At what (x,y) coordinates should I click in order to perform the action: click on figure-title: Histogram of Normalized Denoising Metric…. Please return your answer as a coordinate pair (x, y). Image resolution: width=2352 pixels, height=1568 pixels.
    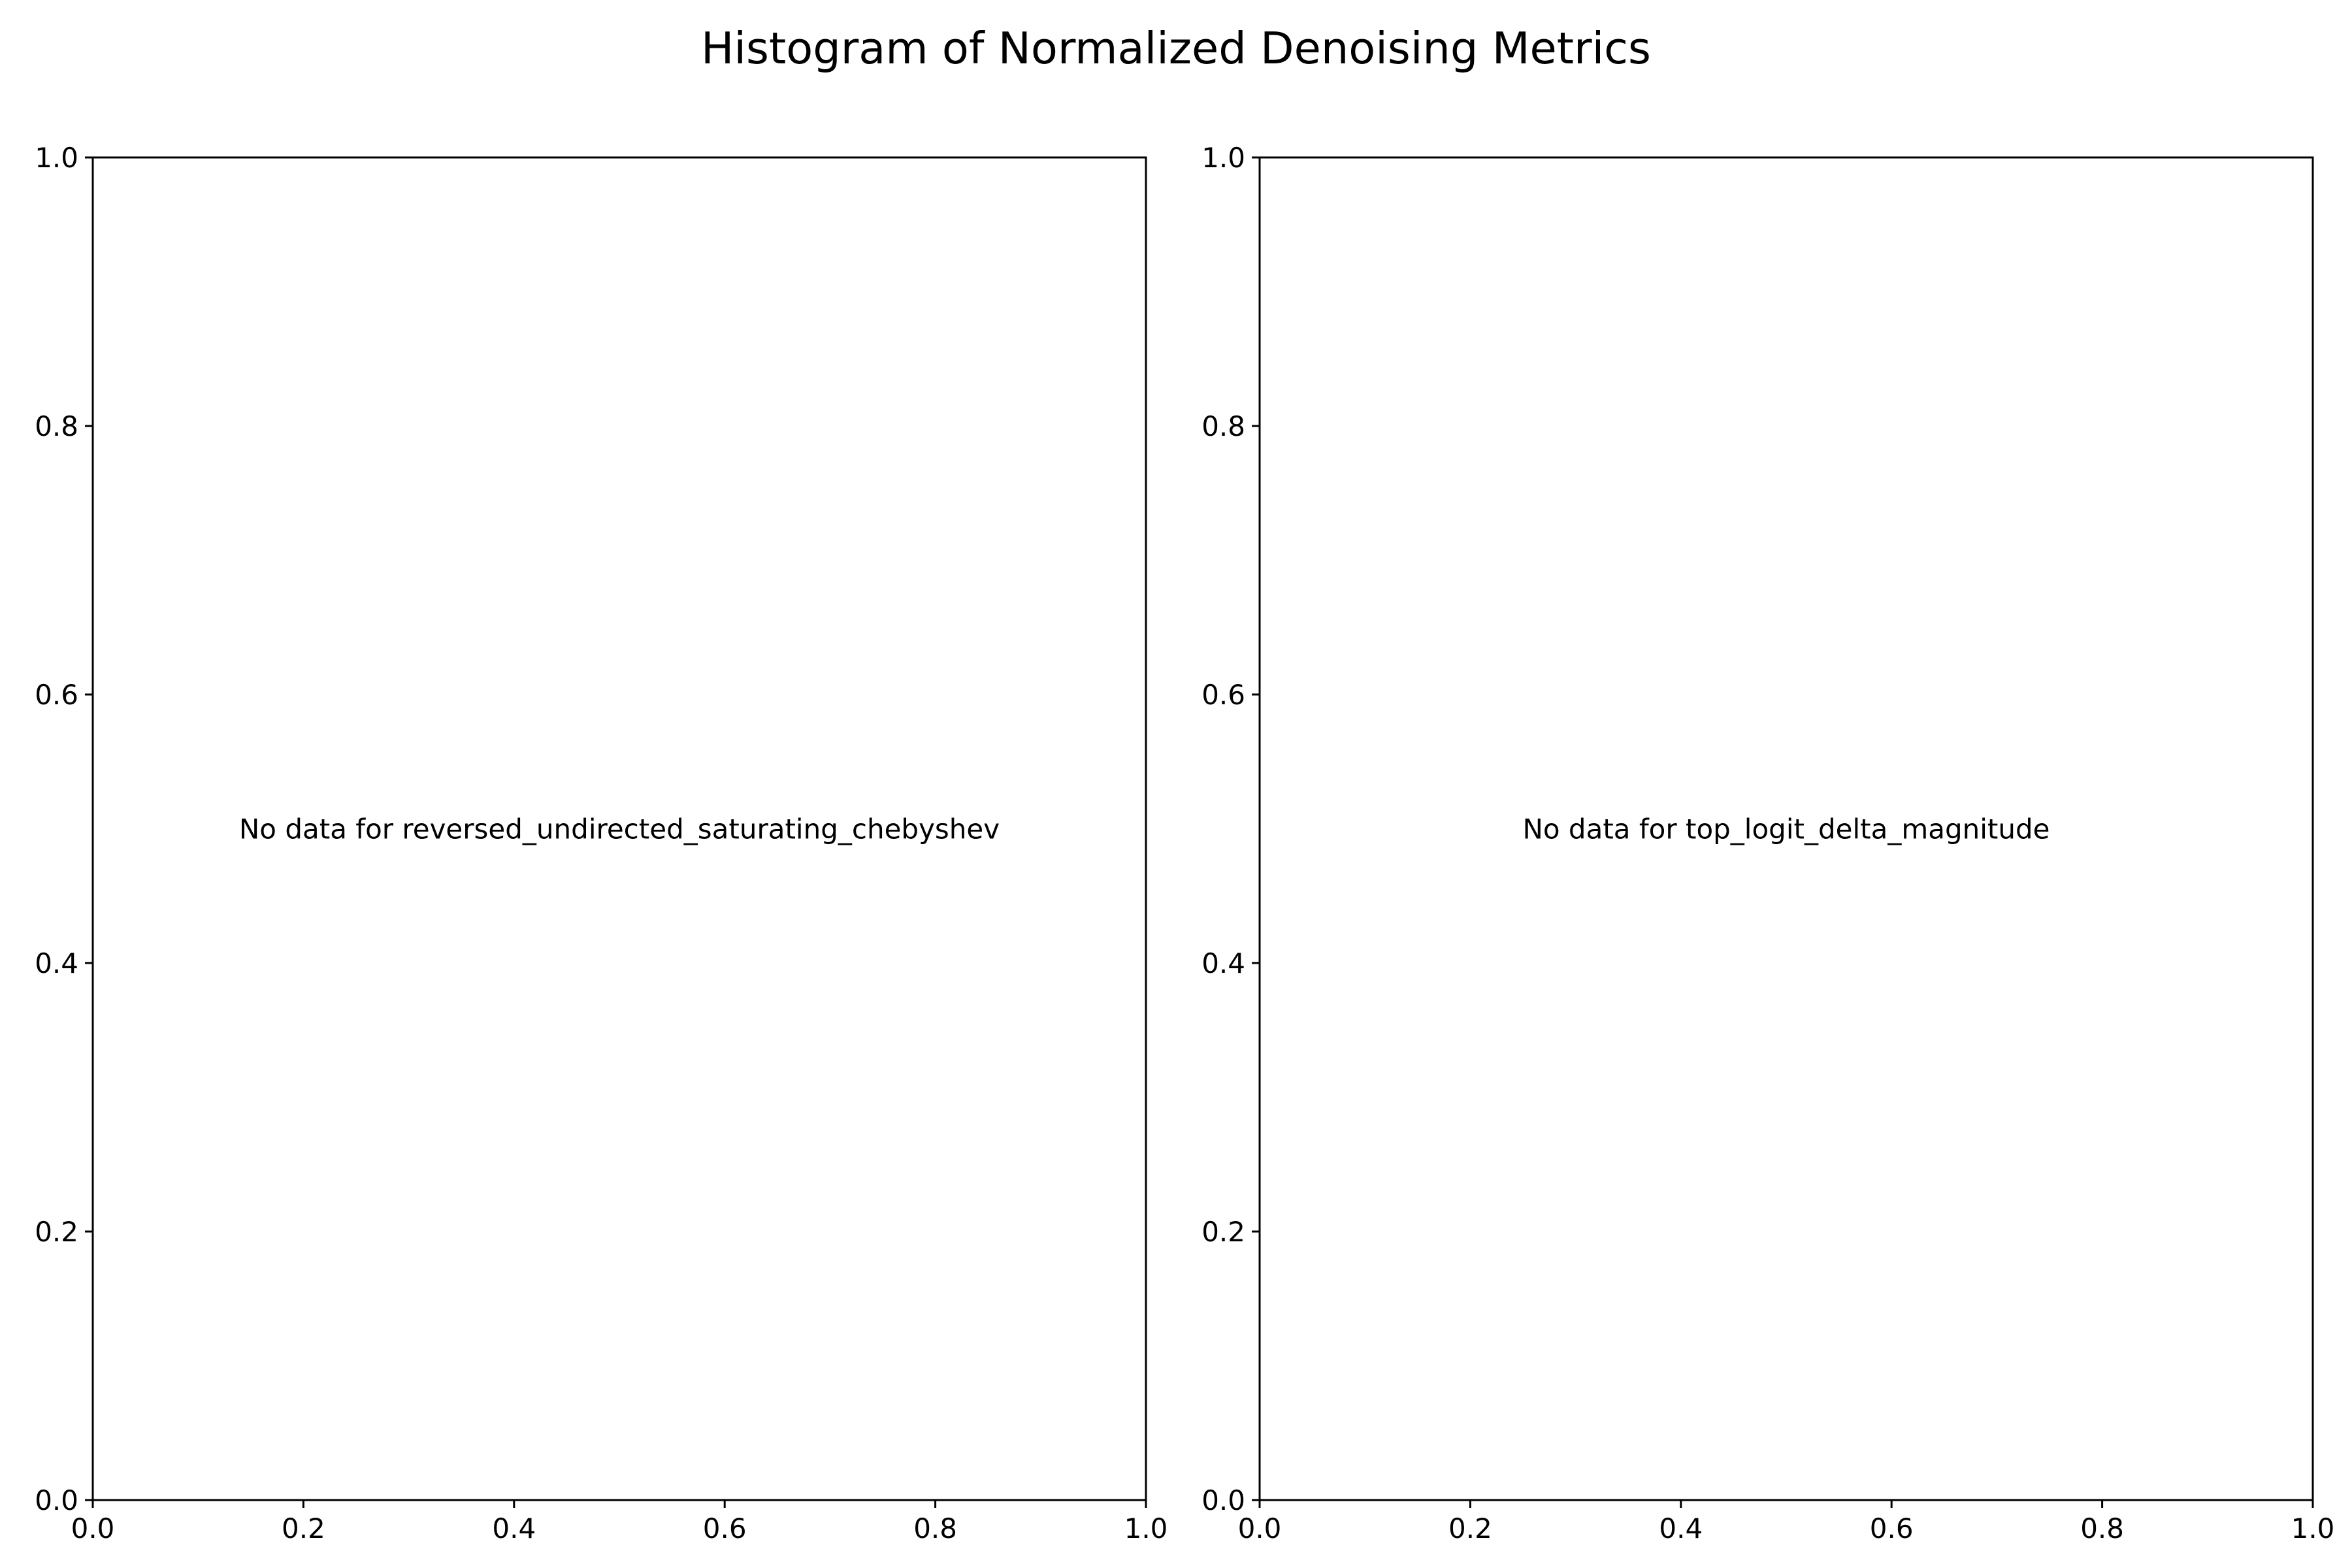
    Looking at the image, I should click on (1176, 48).